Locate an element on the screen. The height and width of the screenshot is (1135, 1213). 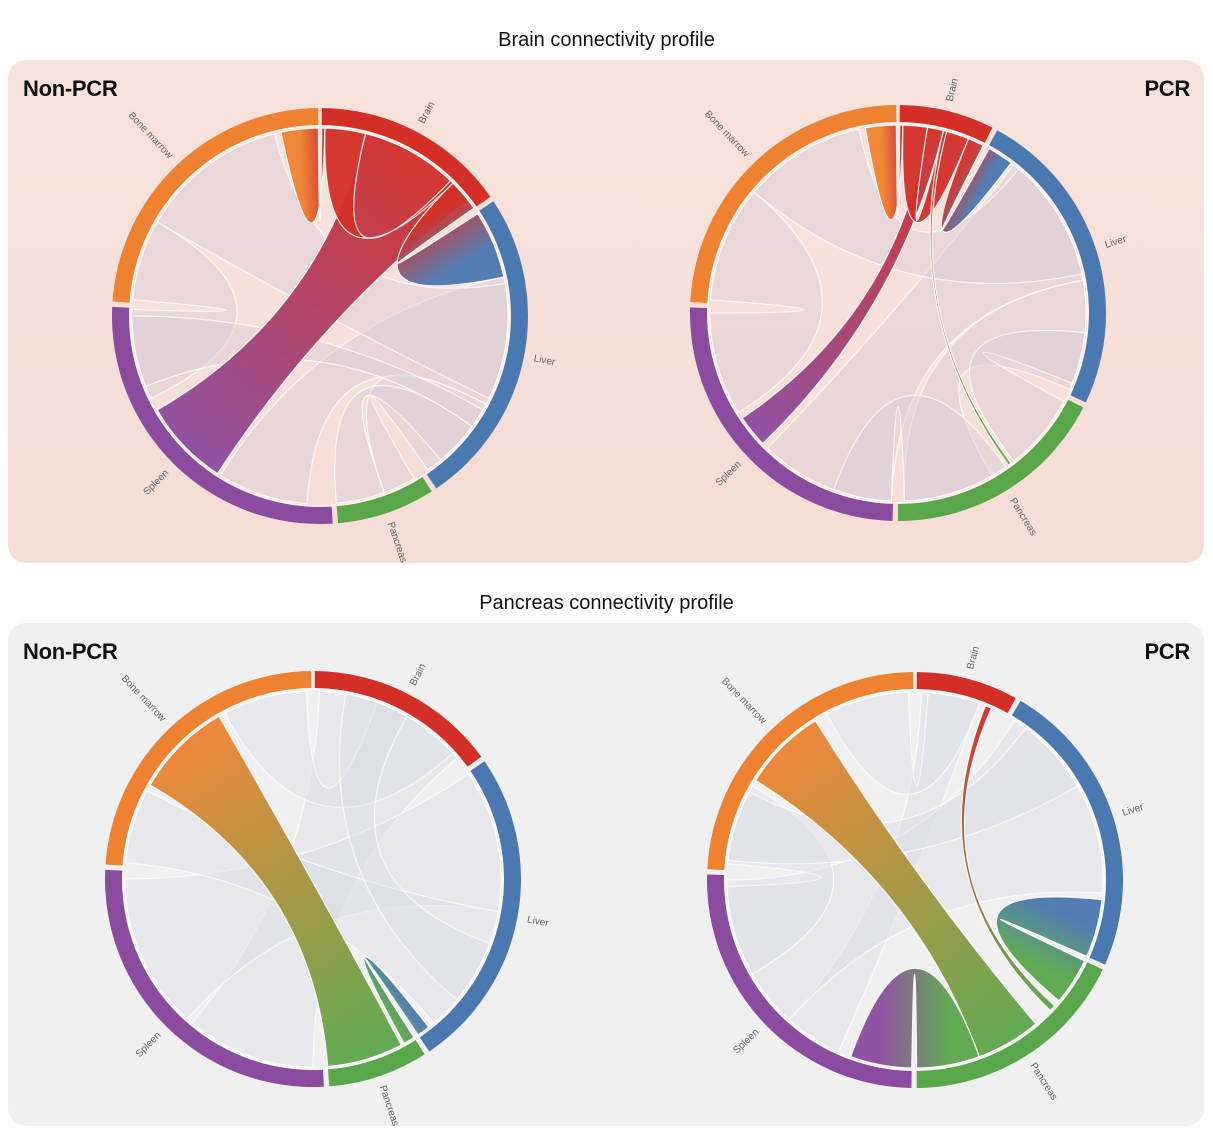
chord-brain-to-spleen is located at coordinates (843, 285).